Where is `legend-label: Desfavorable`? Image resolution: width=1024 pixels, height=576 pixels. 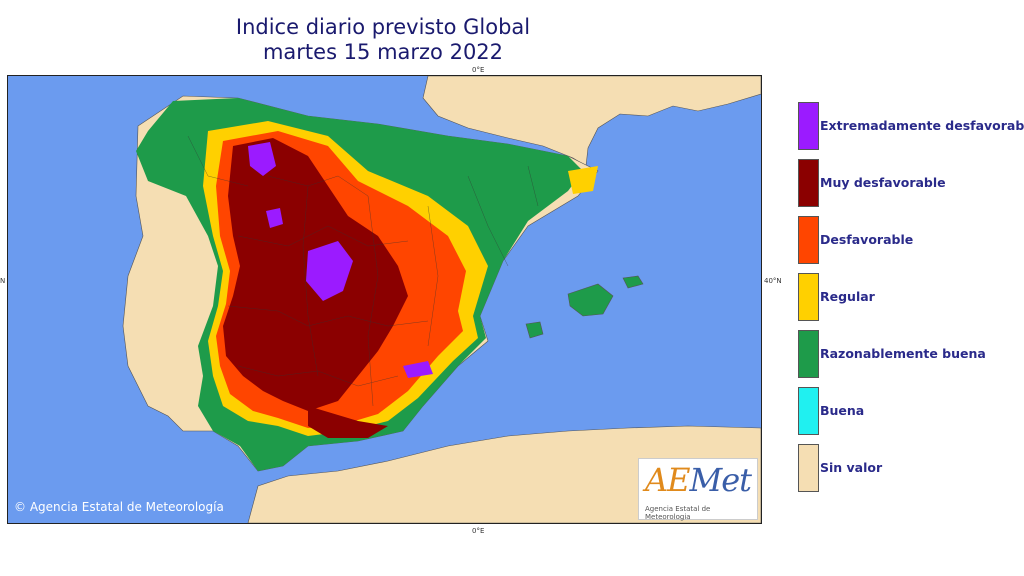 legend-label: Desfavorable is located at coordinates (867, 239).